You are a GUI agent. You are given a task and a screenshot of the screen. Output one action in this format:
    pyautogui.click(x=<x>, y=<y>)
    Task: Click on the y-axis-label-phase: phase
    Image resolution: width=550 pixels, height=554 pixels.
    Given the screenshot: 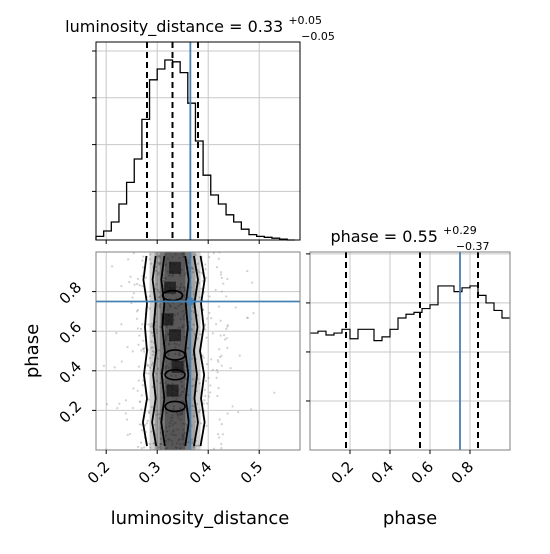 What is the action you would take?
    pyautogui.click(x=32, y=351)
    